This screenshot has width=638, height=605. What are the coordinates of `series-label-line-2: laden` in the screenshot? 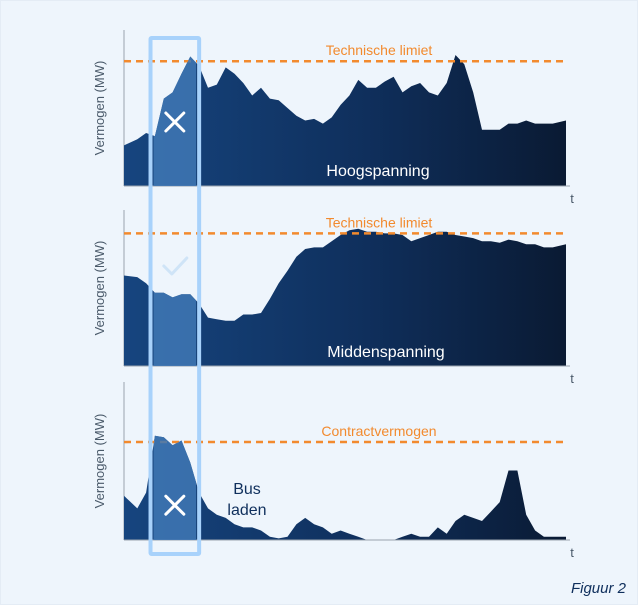 It's located at (246, 510).